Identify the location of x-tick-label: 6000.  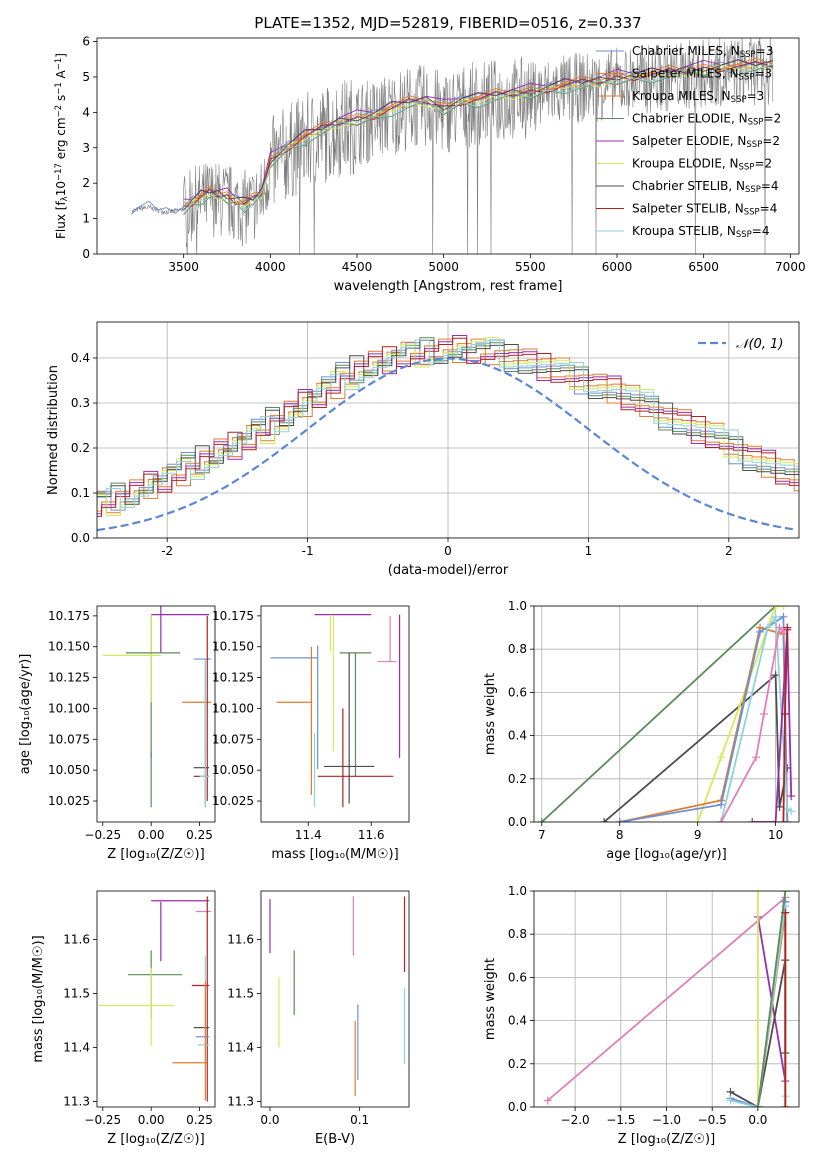
(617, 267).